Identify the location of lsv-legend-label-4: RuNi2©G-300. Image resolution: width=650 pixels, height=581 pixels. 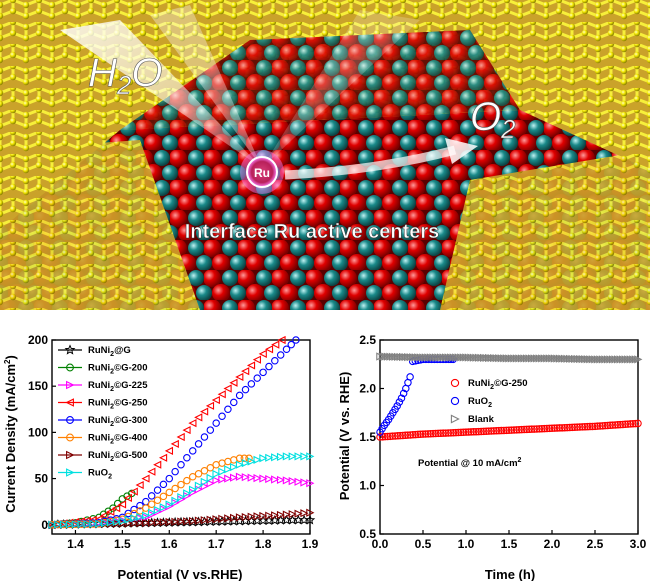
(117, 421).